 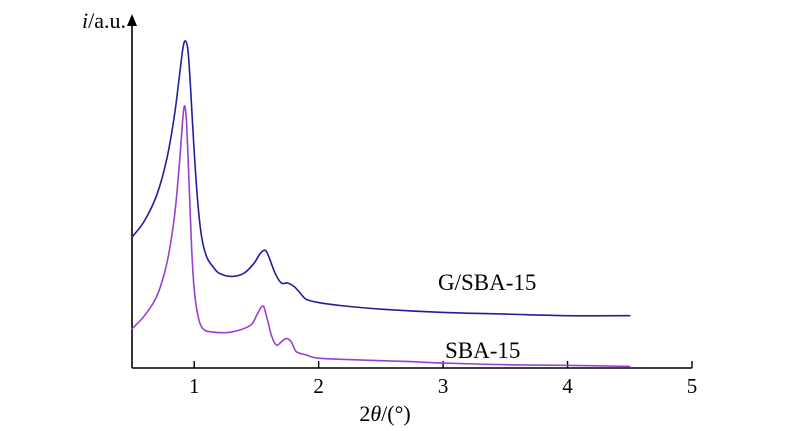 What do you see at coordinates (132, 20) in the screenshot?
I see `y-axis-arrow` at bounding box center [132, 20].